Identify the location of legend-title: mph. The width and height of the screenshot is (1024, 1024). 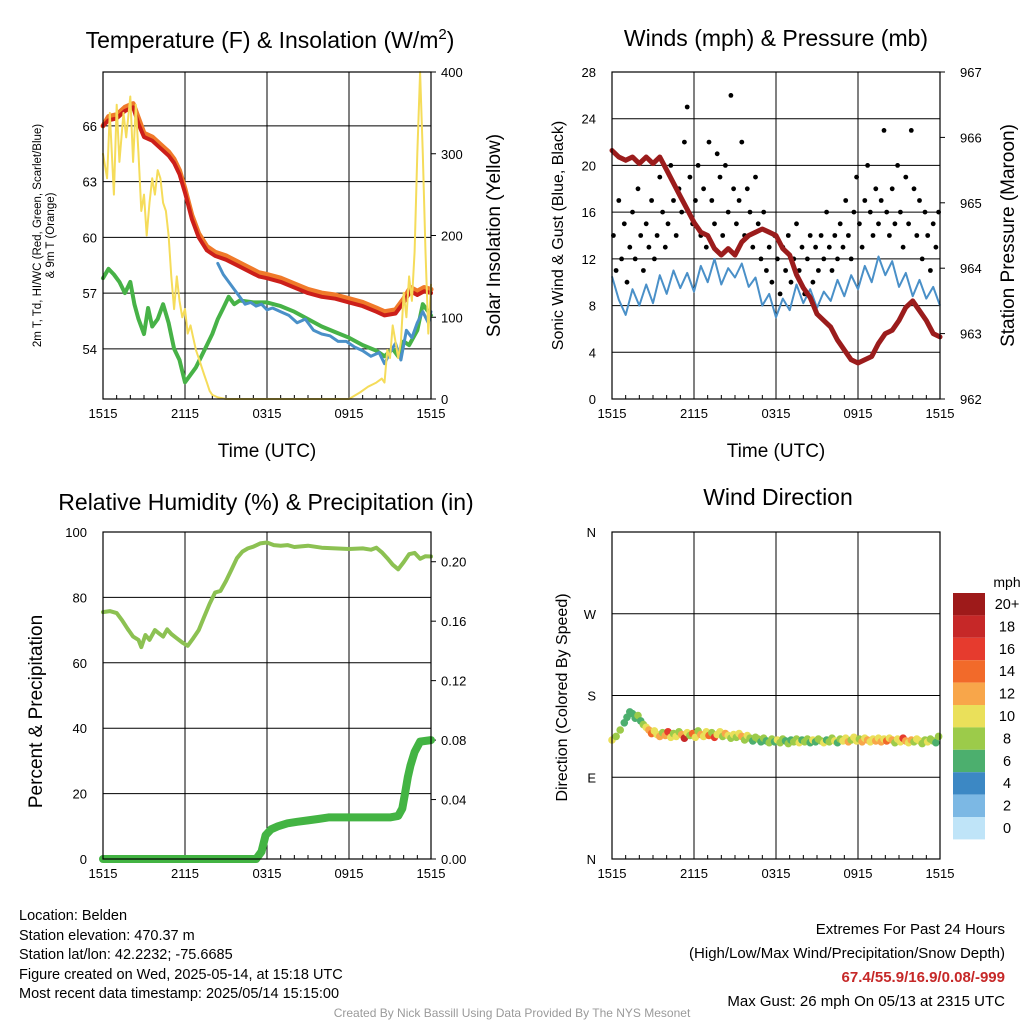
(1006, 582).